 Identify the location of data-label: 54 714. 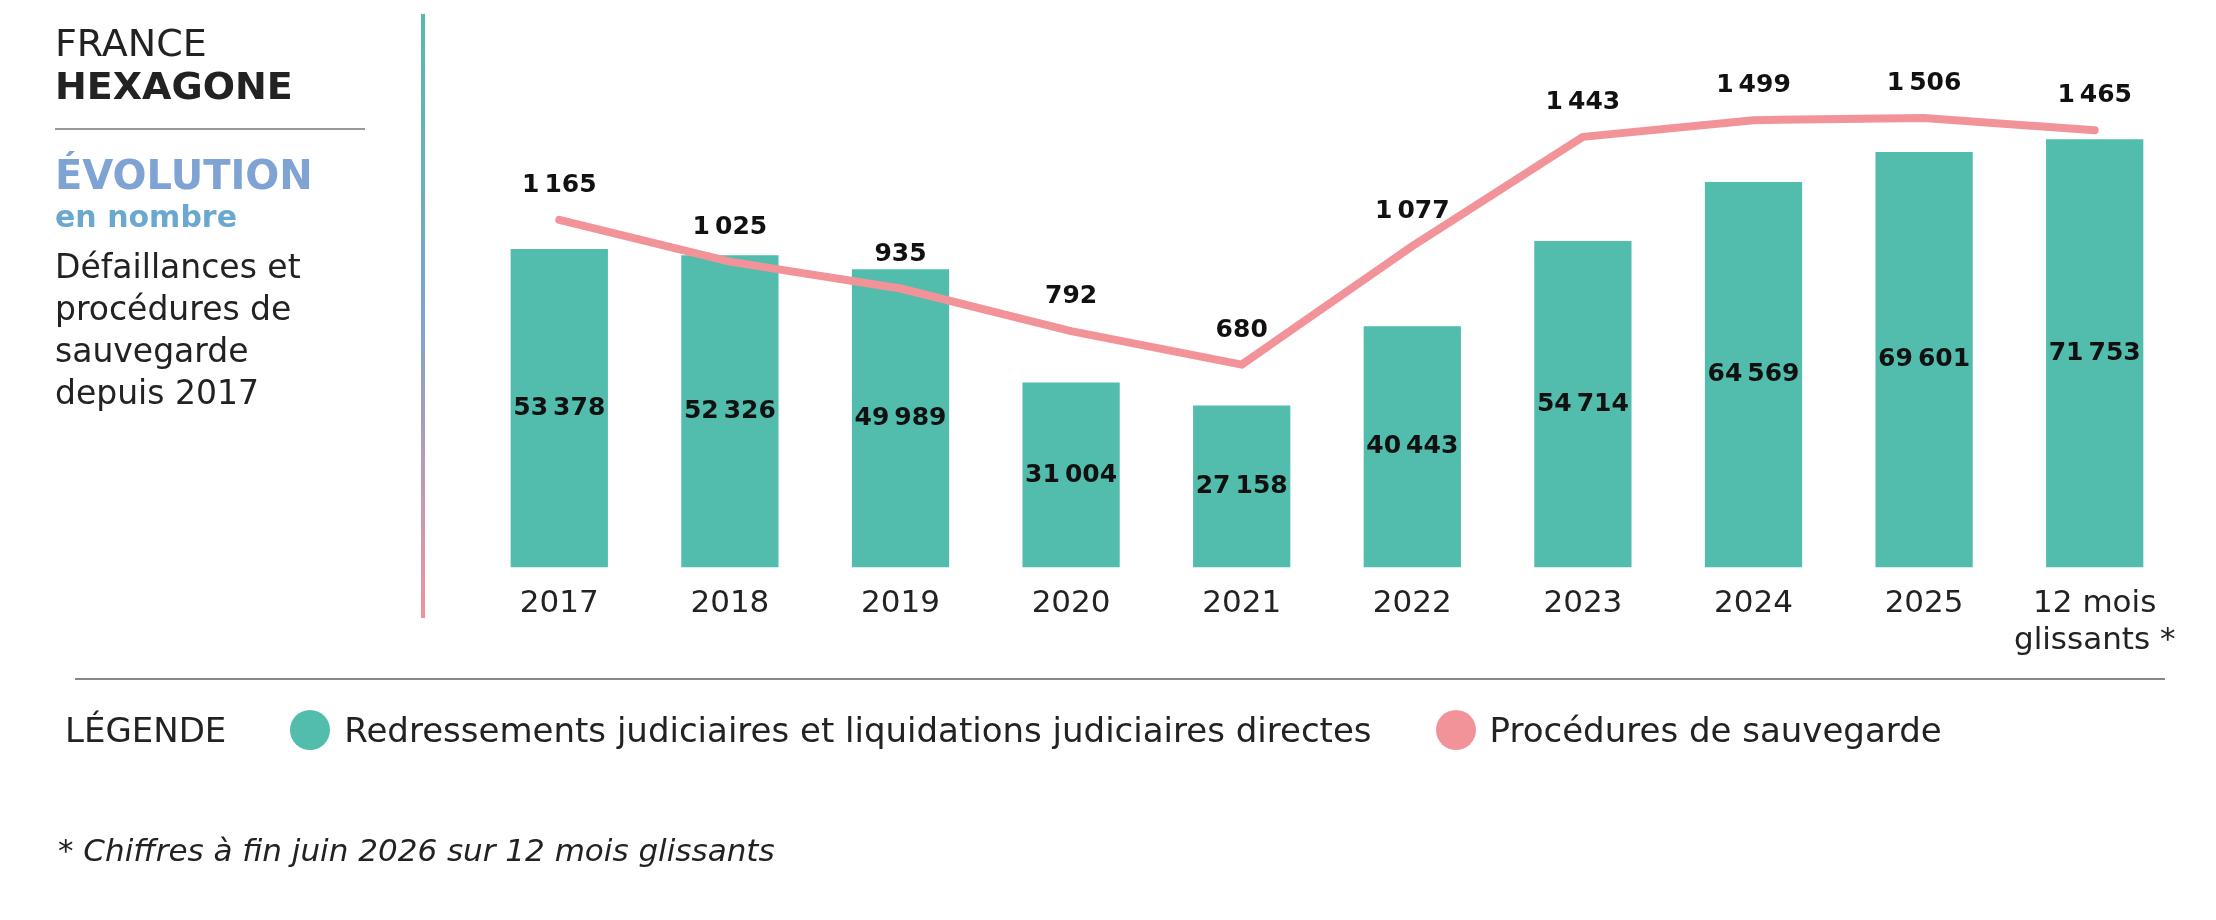
(1582, 402).